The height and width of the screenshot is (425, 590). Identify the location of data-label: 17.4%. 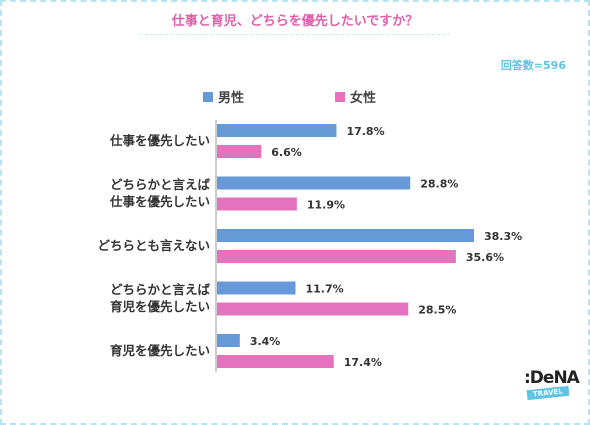
(363, 362).